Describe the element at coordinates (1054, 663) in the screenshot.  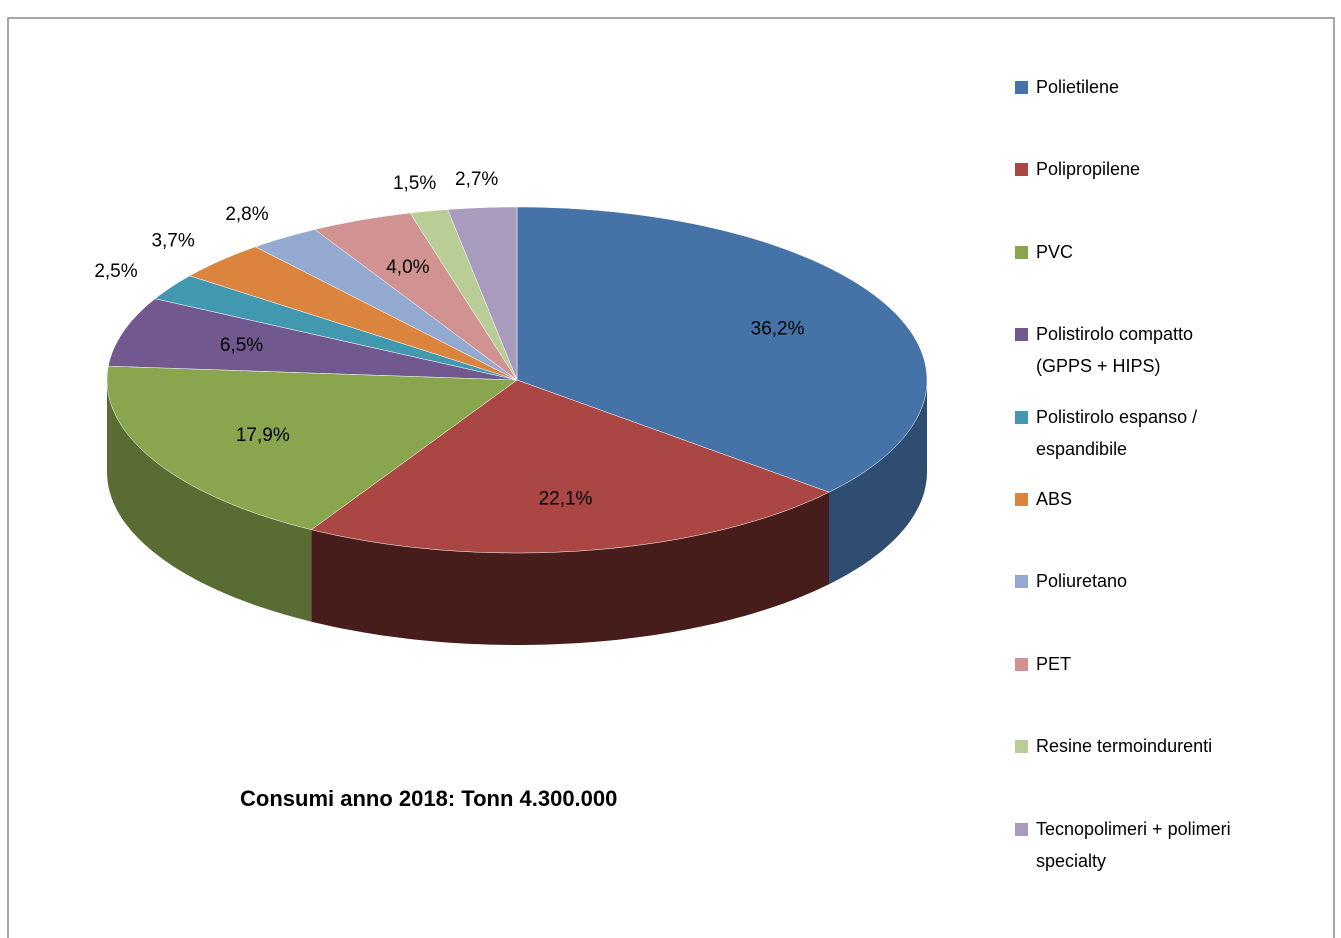
I see `legend-label: PET` at that location.